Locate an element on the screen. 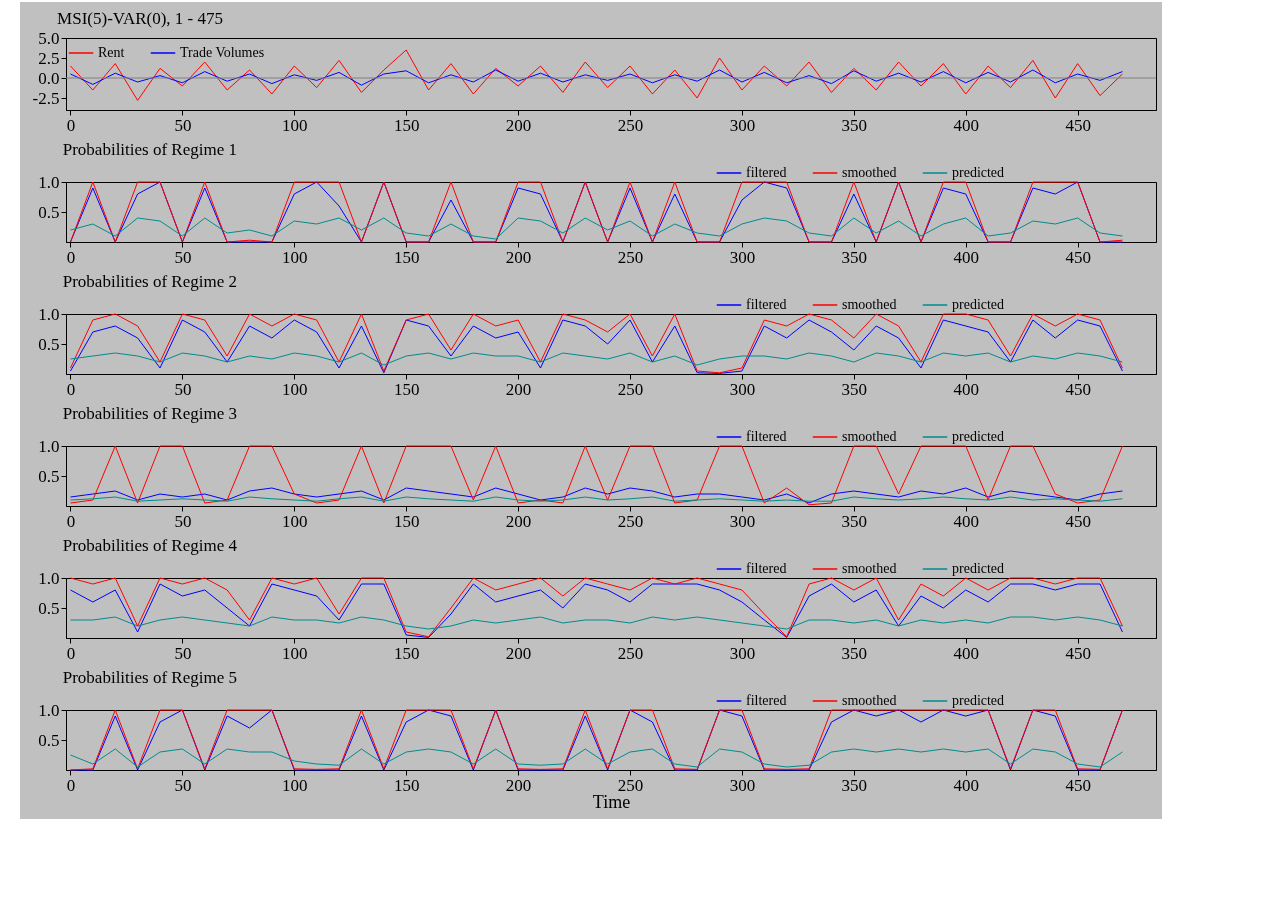 The height and width of the screenshot is (916, 1264). chart-title: Probabilities of Regime 2 is located at coordinates (149, 281).